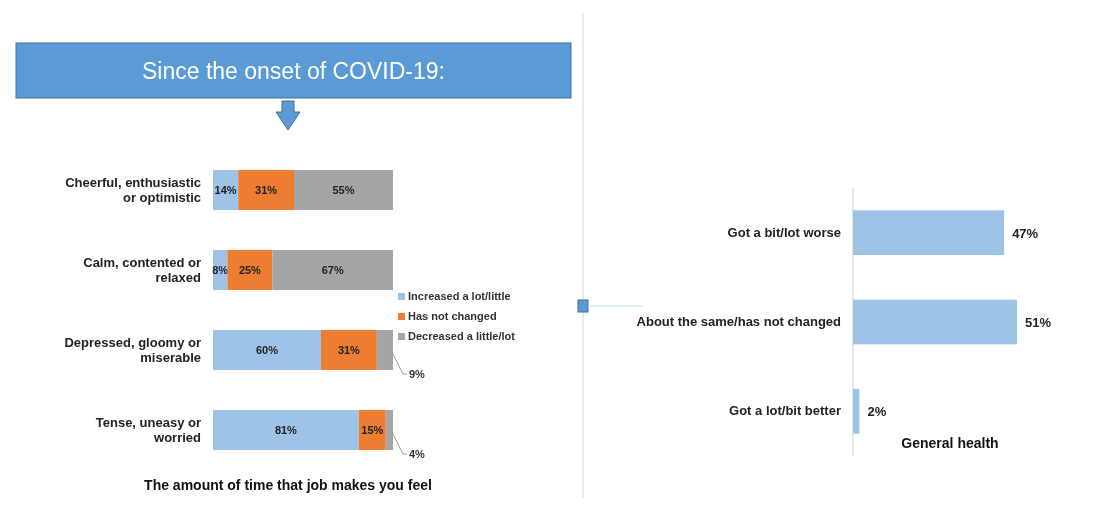 The width and height of the screenshot is (1103, 511). What do you see at coordinates (739, 321) in the screenshot?
I see `y-tick-label: About the same/has not changed` at bounding box center [739, 321].